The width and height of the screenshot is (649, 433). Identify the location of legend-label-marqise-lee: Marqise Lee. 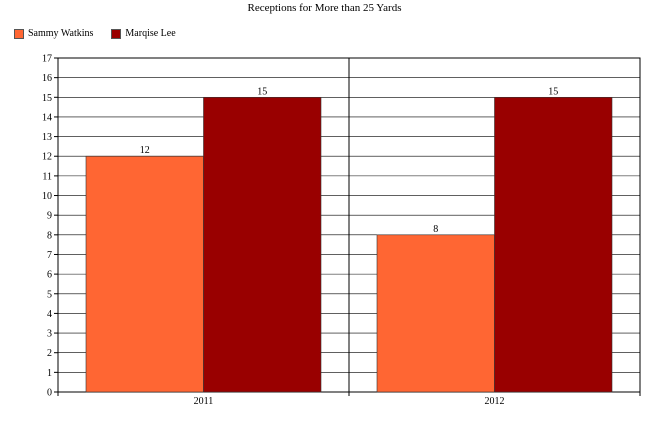
(150, 33).